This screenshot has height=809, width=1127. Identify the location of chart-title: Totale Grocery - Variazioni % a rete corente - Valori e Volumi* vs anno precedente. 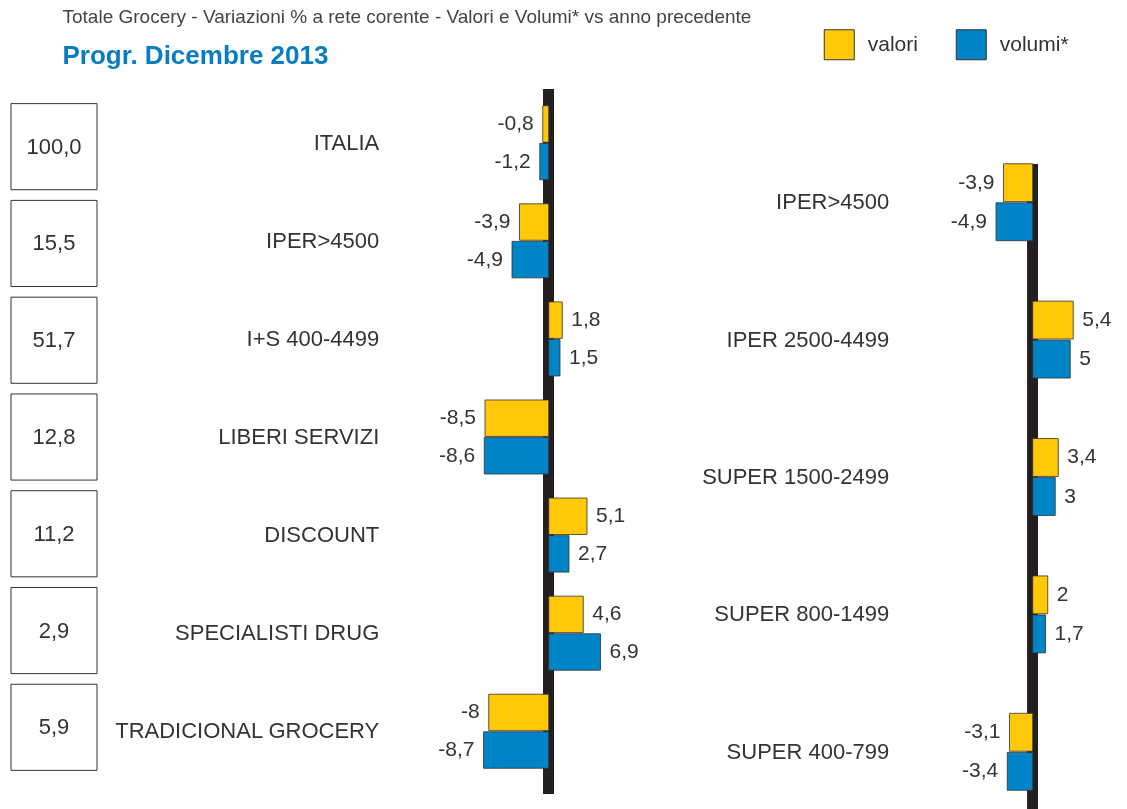
(407, 16).